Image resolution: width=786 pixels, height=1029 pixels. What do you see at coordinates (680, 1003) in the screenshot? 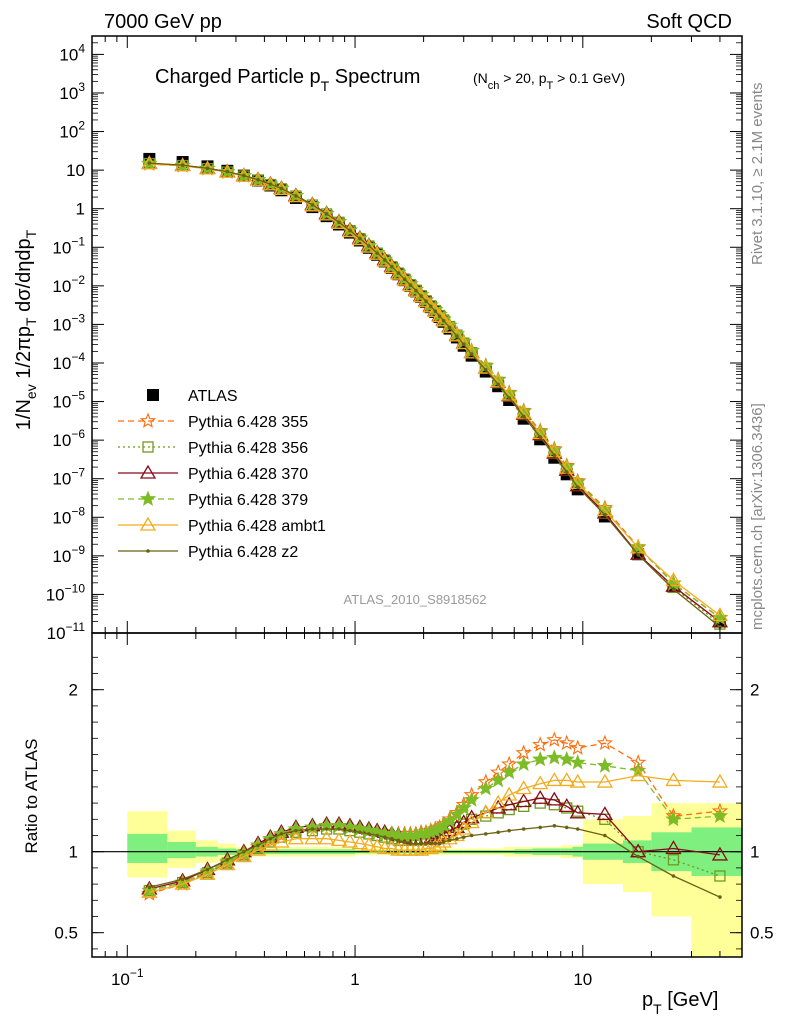
I see `svg-text: pT [GeV]` at bounding box center [680, 1003].